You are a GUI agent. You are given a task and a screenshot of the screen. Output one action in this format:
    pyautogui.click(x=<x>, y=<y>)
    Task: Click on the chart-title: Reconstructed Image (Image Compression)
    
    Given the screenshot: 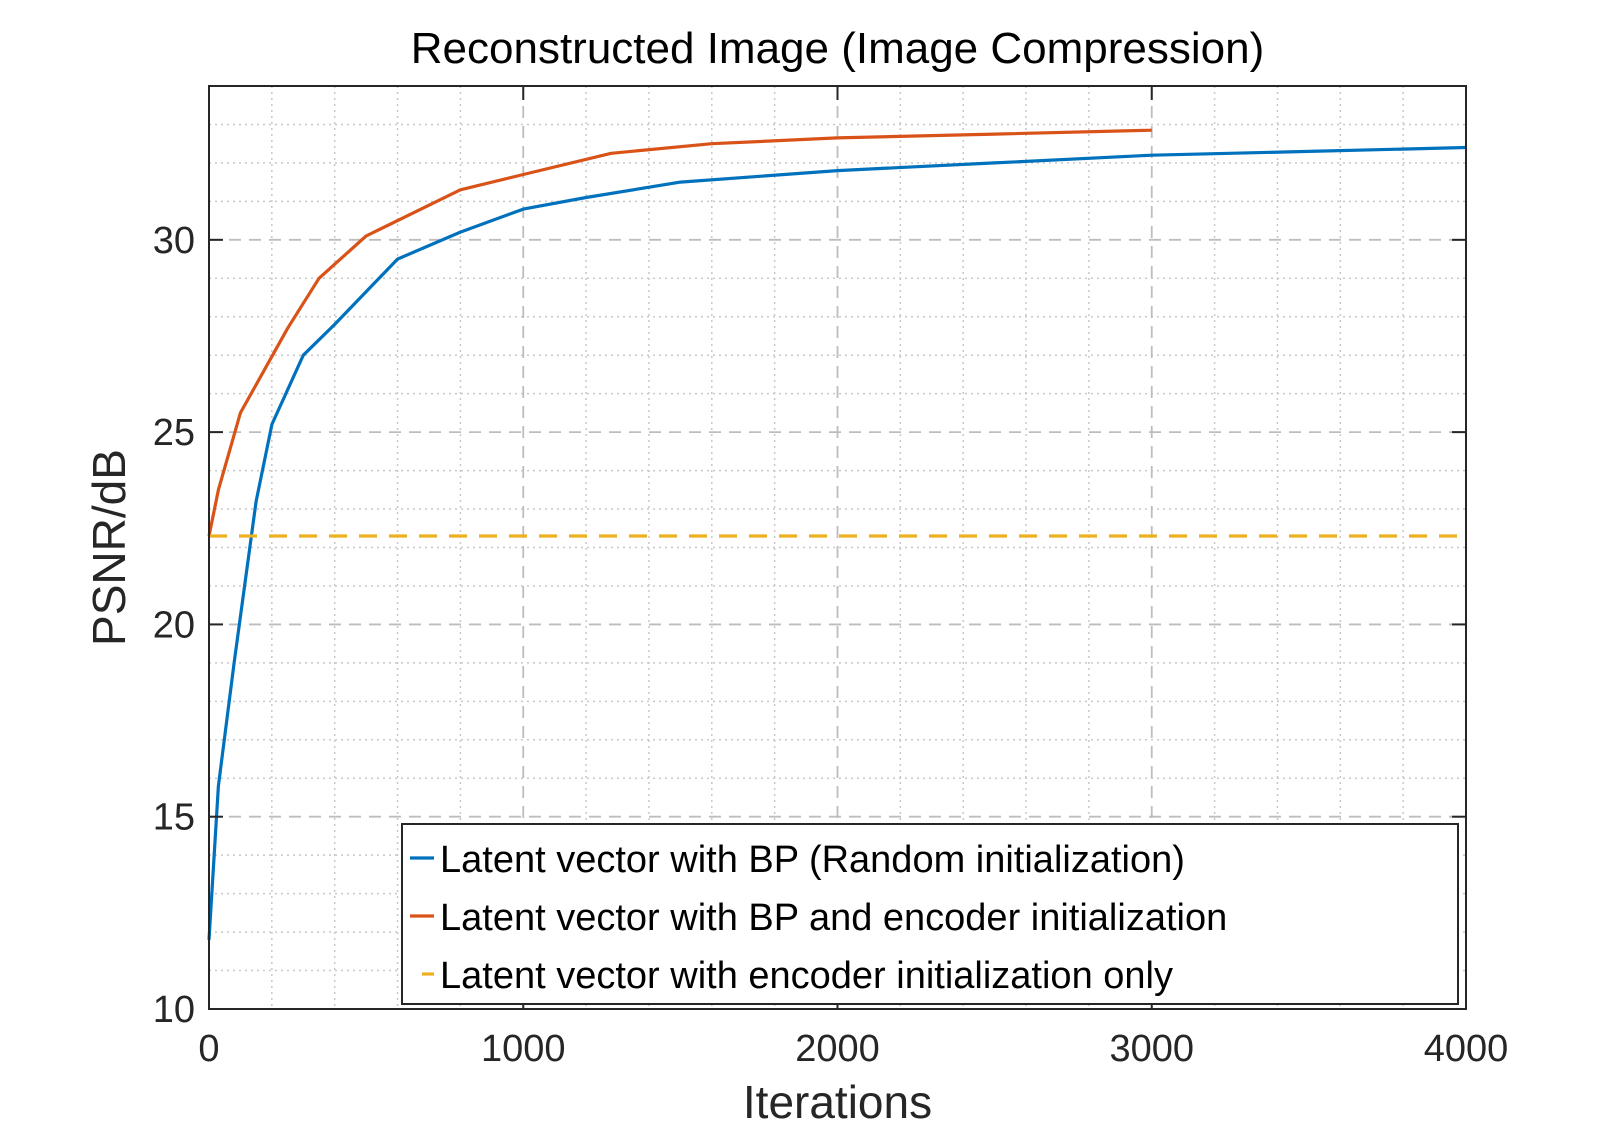 What is the action you would take?
    pyautogui.click(x=837, y=48)
    